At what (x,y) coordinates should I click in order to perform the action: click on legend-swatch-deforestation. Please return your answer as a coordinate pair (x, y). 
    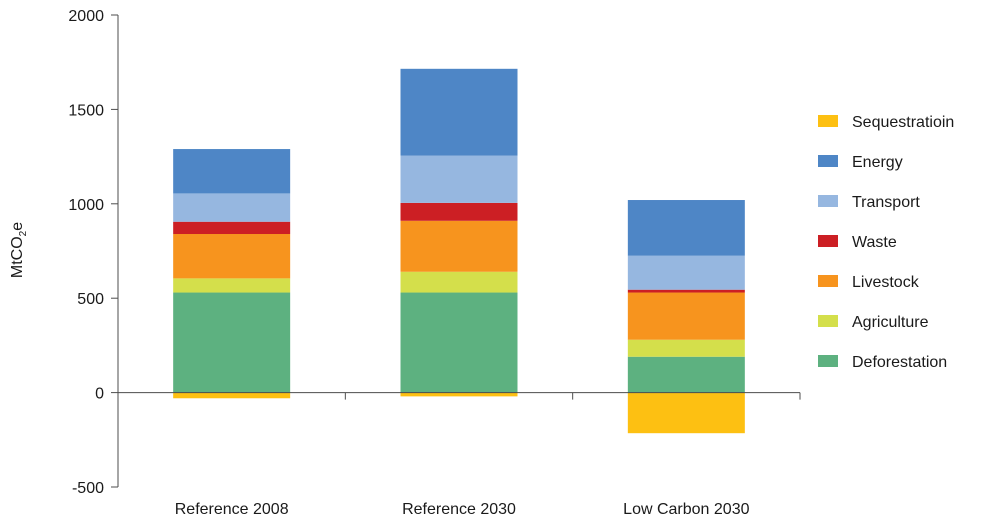
    Looking at the image, I should click on (828, 361).